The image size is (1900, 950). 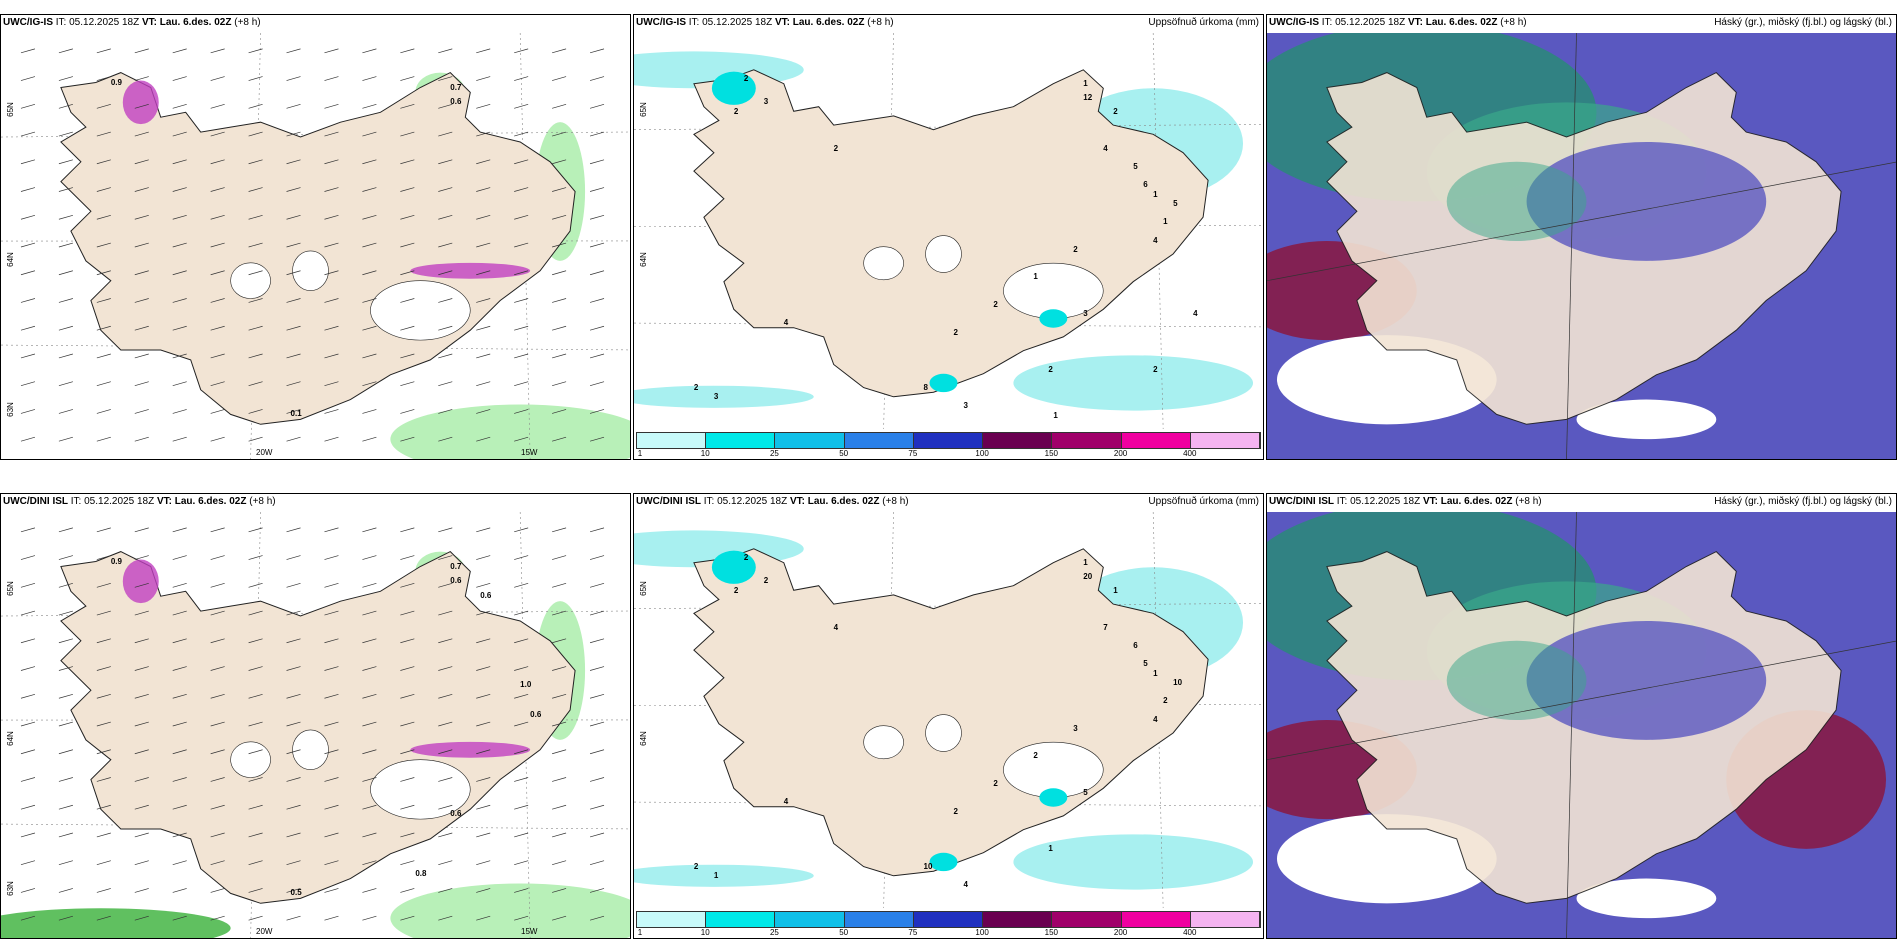 What do you see at coordinates (97, 22) in the screenshot?
I see `run-time: IT: 05.12.2025 18Z` at bounding box center [97, 22].